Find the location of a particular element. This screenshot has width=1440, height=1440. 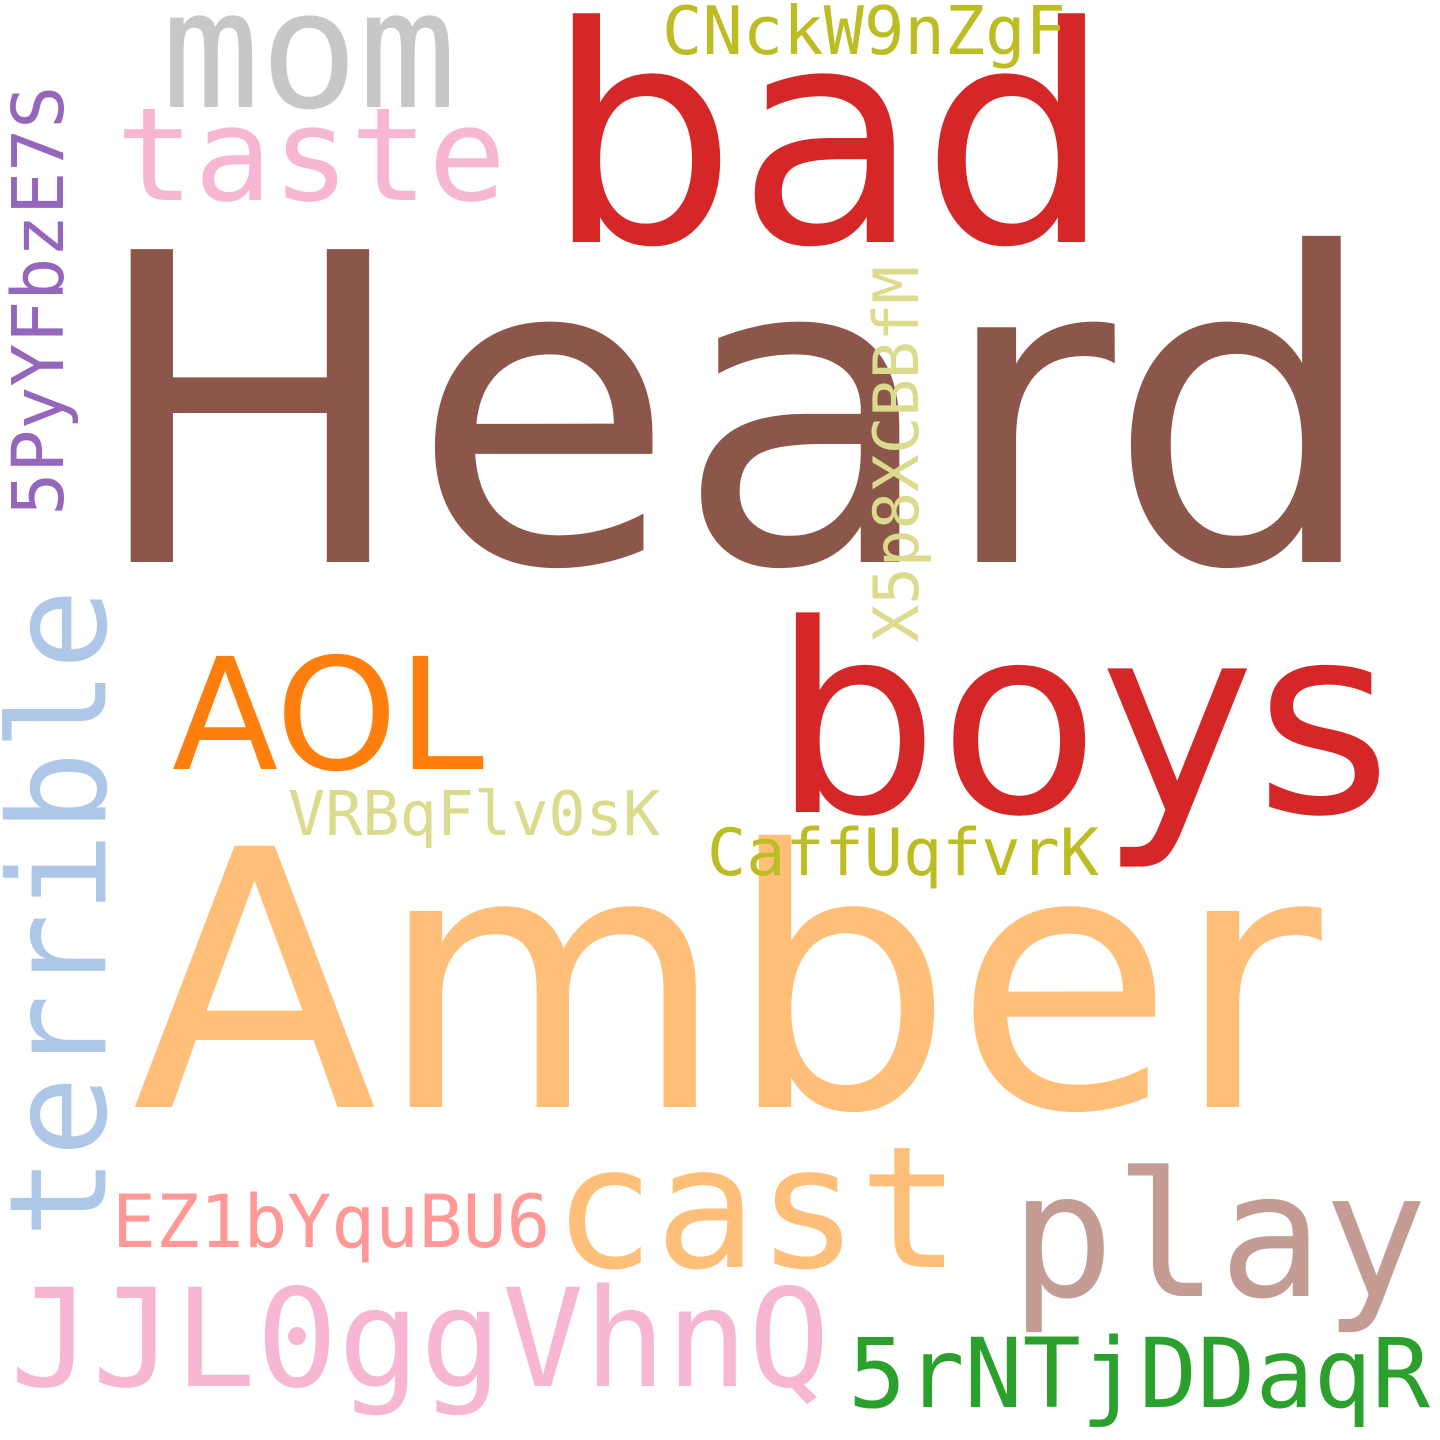

word-bad: bad is located at coordinates (829, 157).